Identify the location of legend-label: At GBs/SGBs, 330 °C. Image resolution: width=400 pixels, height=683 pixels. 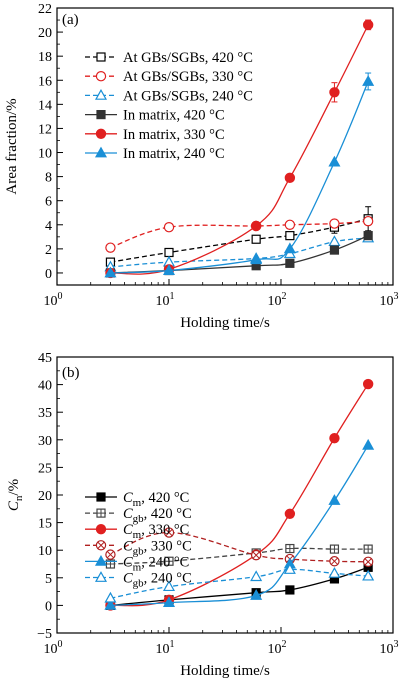
(188, 77).